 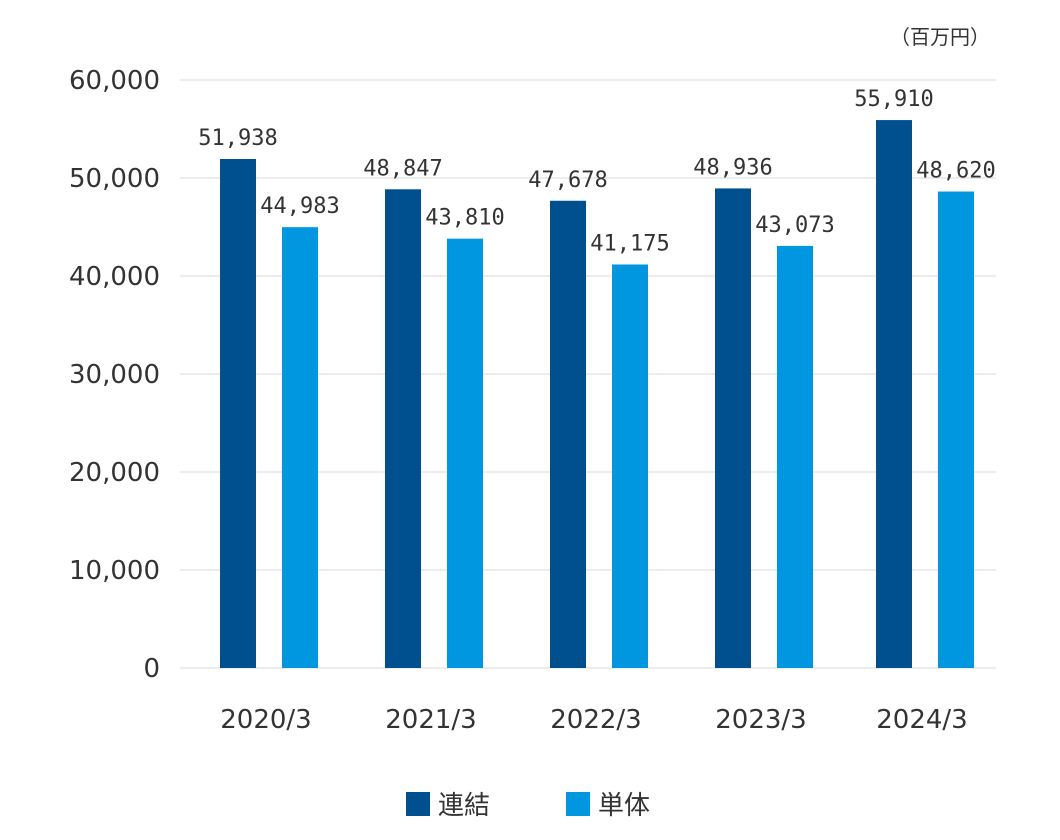 What do you see at coordinates (629, 243) in the screenshot?
I see `data-label: 41,175` at bounding box center [629, 243].